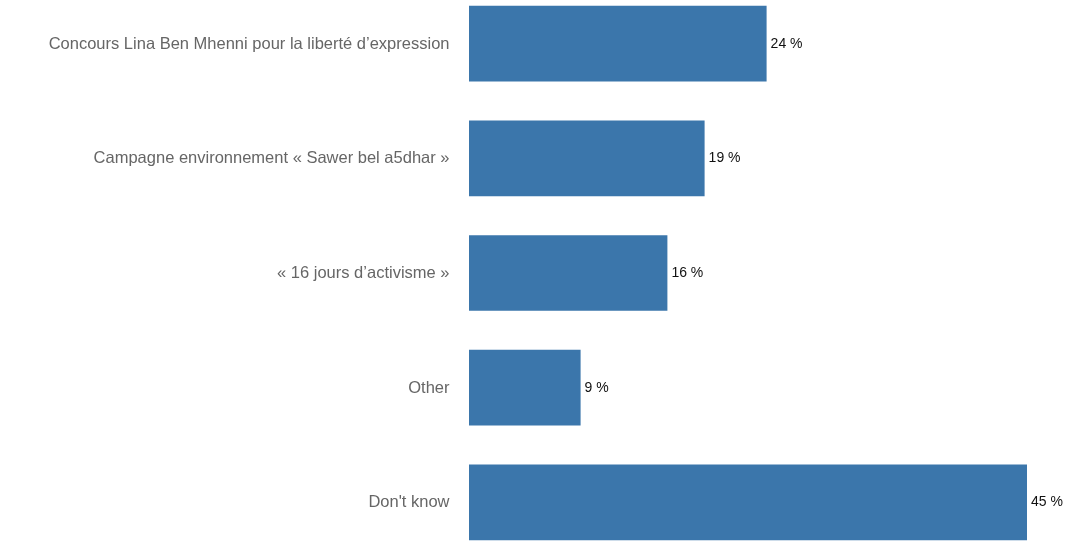 The image size is (1075, 546). What do you see at coordinates (1047, 501) in the screenshot?
I see `data-label: 45 %` at bounding box center [1047, 501].